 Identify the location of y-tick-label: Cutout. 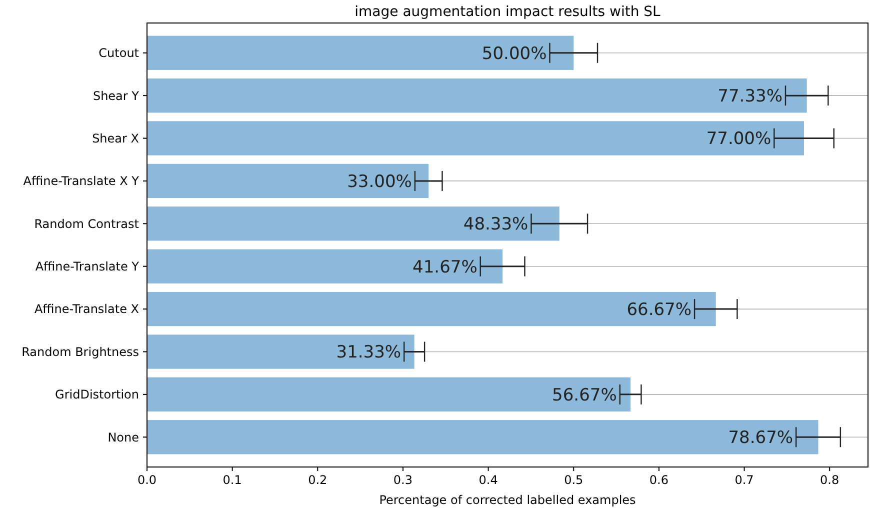
(119, 53).